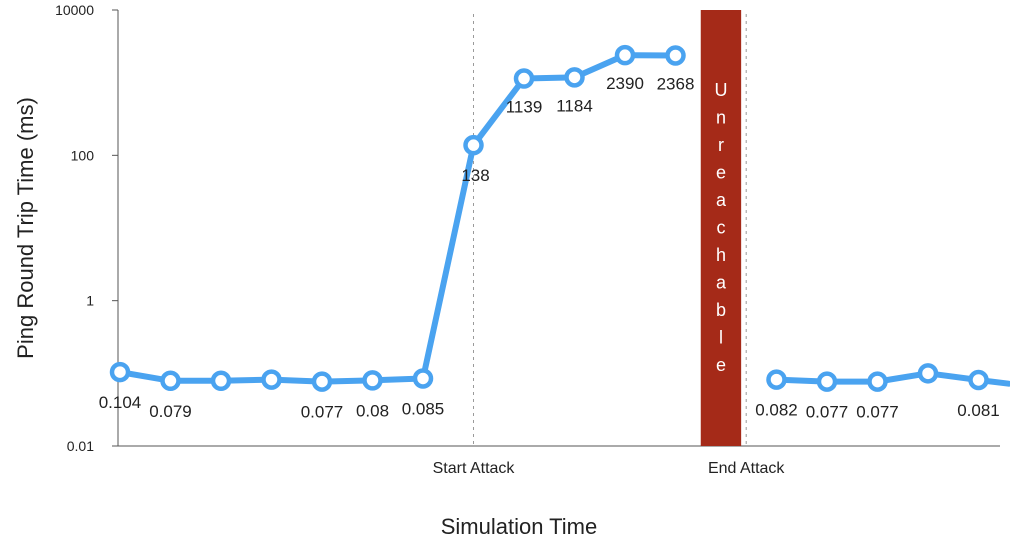  I want to click on data-label: 0.08, so click(372, 410).